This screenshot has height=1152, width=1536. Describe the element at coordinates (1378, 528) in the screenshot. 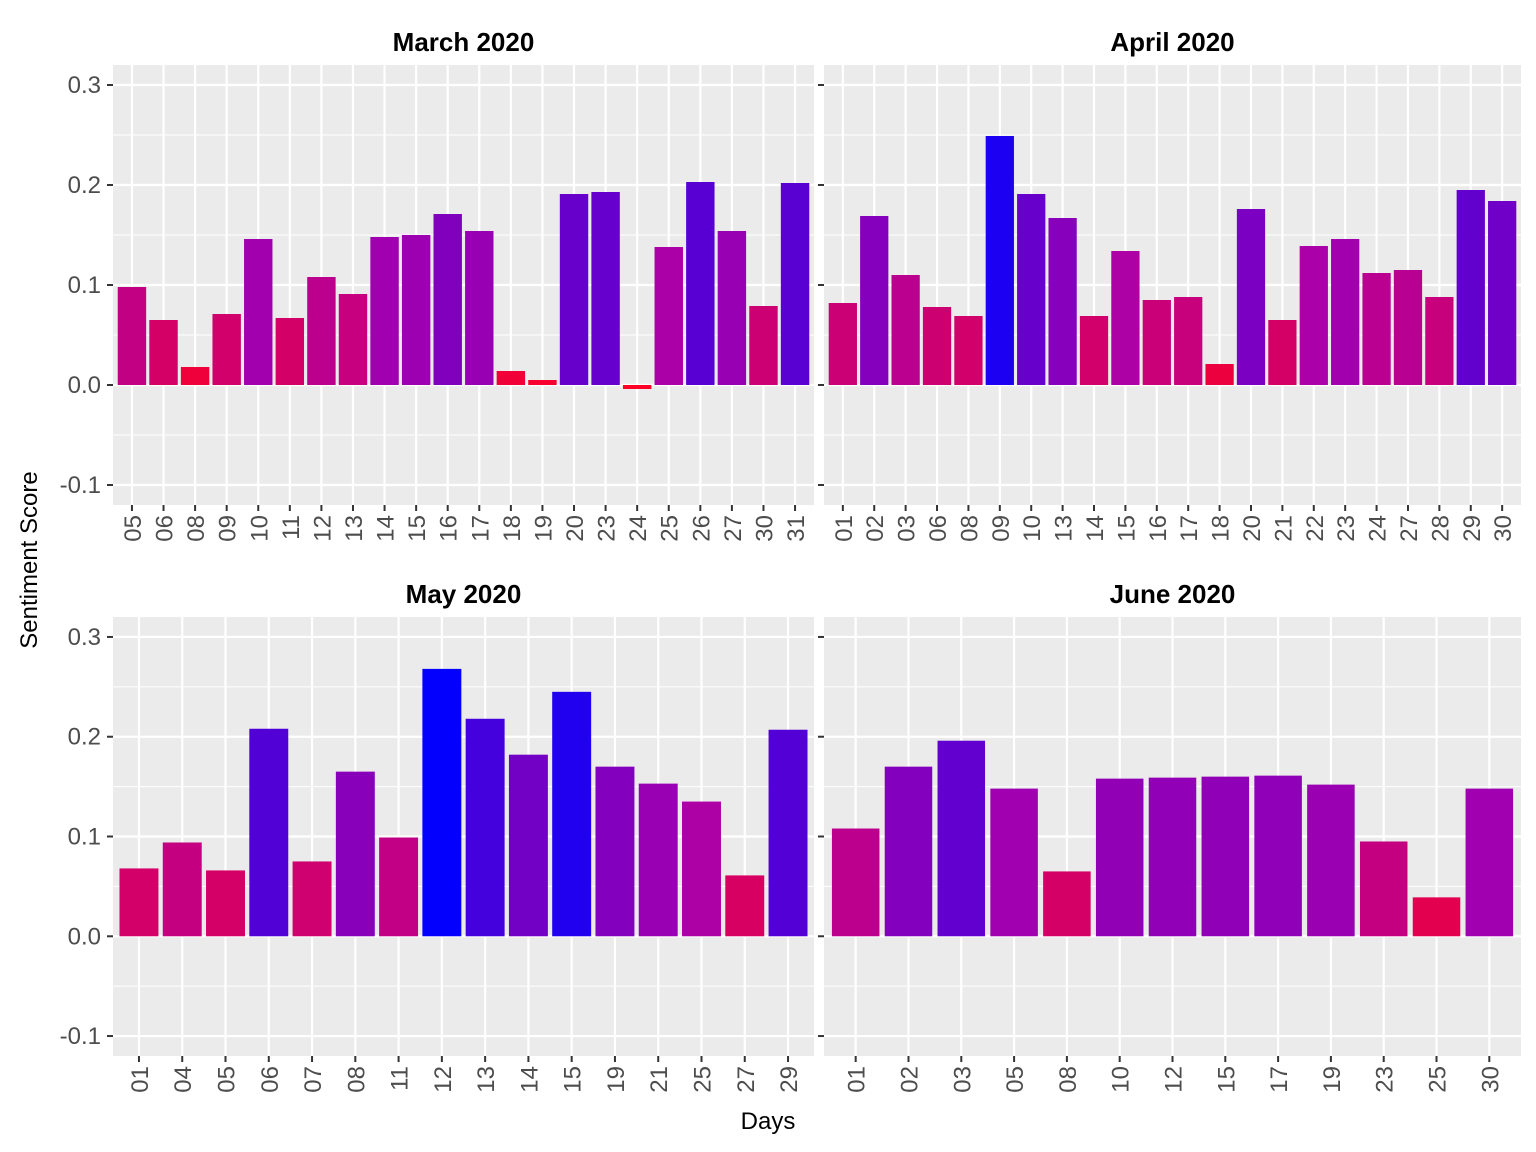

I see `x-tick-label: 24` at that location.